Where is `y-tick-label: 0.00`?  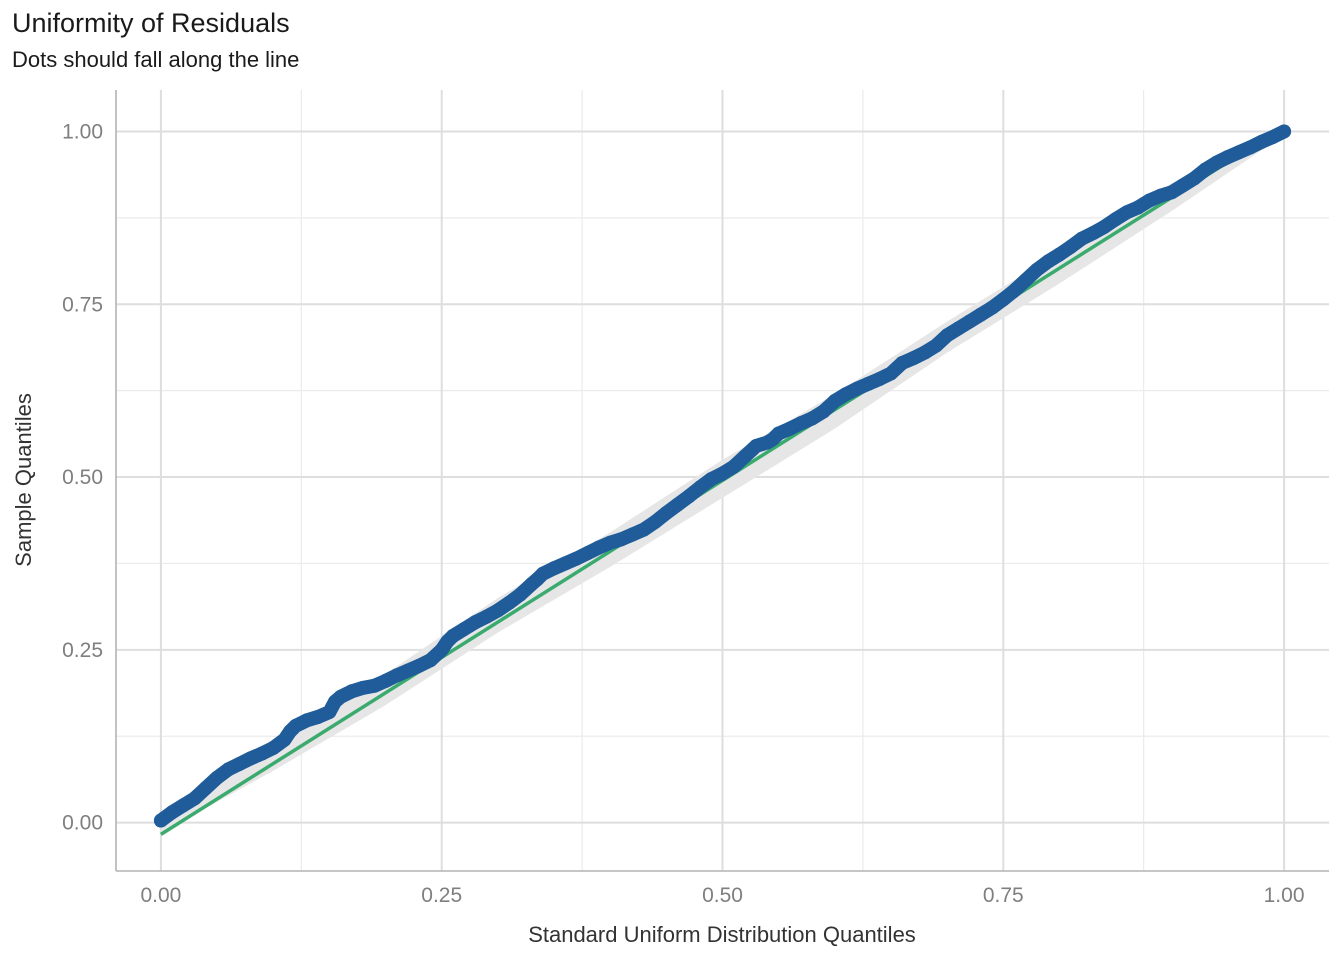
y-tick-label: 0.00 is located at coordinates (82, 823).